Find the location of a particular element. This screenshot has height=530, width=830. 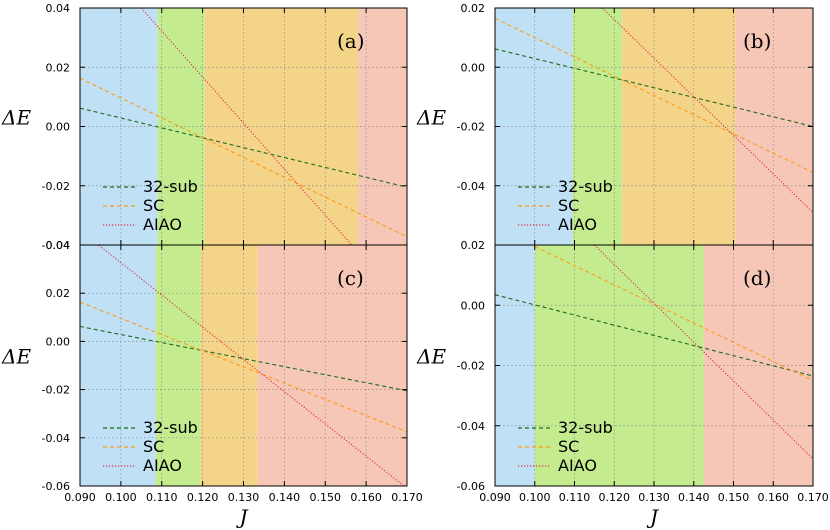

panel-label: (a) is located at coordinates (351, 41).